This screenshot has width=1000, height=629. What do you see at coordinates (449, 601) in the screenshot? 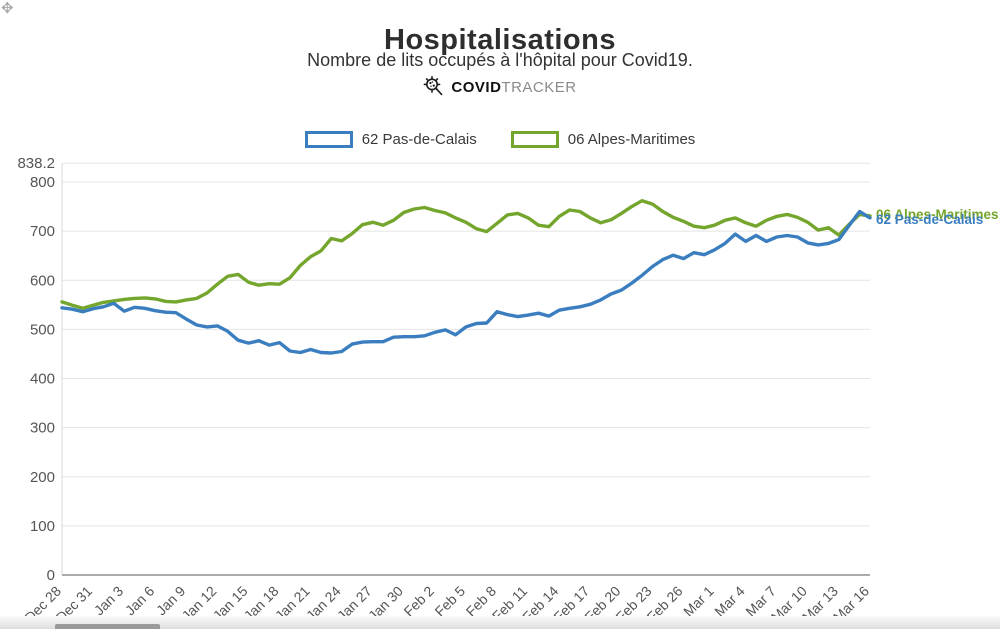
I see `x-tick-label: Feb 5` at bounding box center [449, 601].